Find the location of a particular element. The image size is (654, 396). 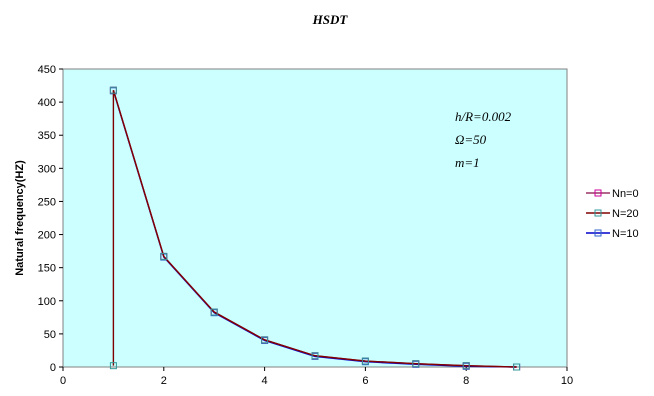

x-tick-label: 8 is located at coordinates (466, 381).